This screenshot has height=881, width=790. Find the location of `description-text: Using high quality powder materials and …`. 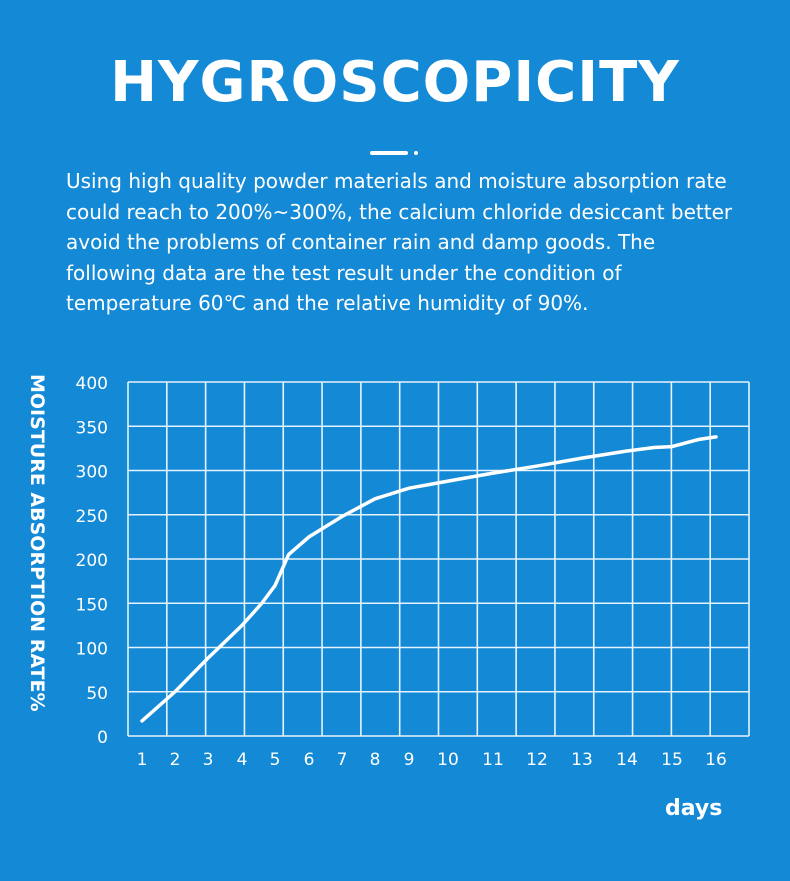

description-text: Using high quality powder materials and … is located at coordinates (399, 242).